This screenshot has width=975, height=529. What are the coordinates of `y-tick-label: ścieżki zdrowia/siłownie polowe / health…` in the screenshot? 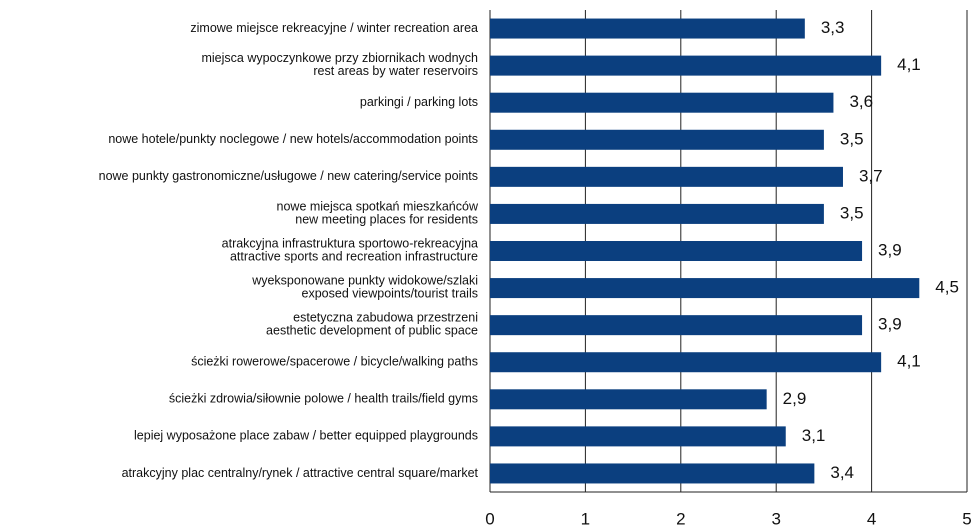 It's located at (323, 399).